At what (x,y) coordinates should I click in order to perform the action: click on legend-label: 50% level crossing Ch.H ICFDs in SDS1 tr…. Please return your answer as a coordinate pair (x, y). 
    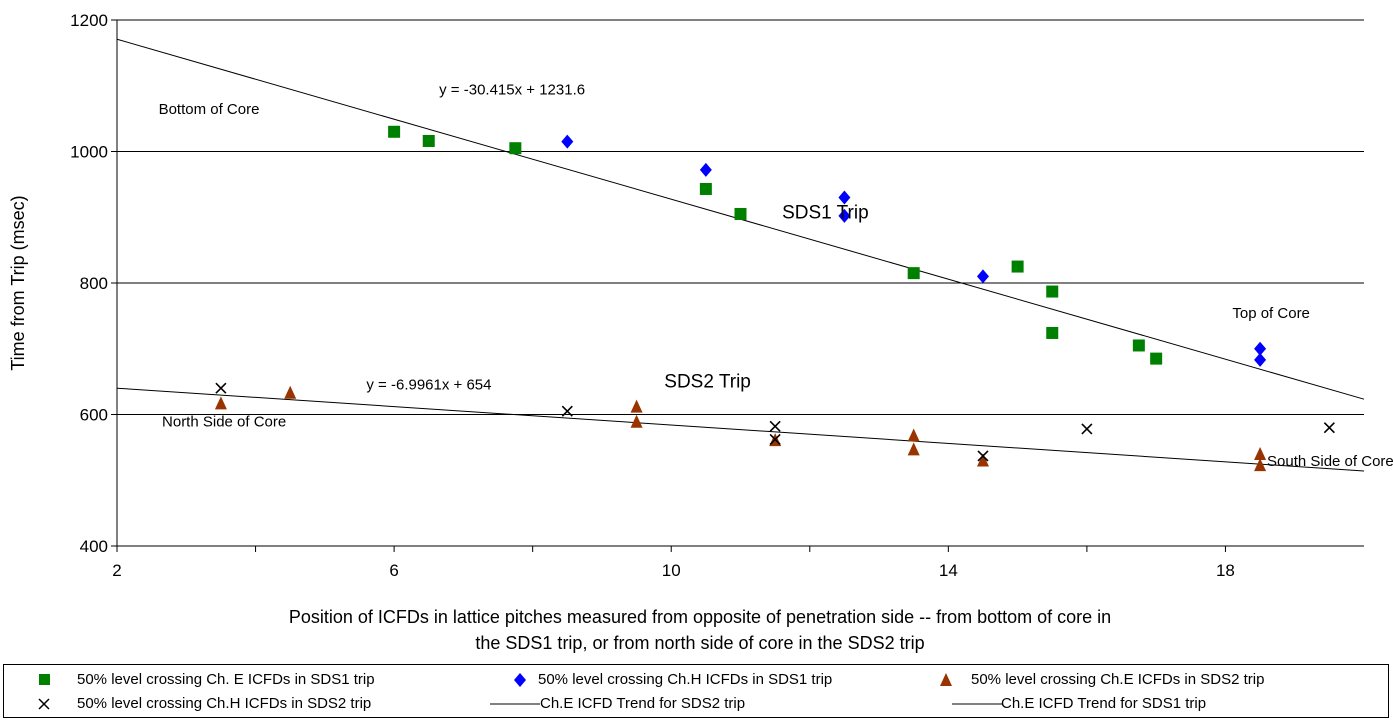
    Looking at the image, I should click on (685, 679).